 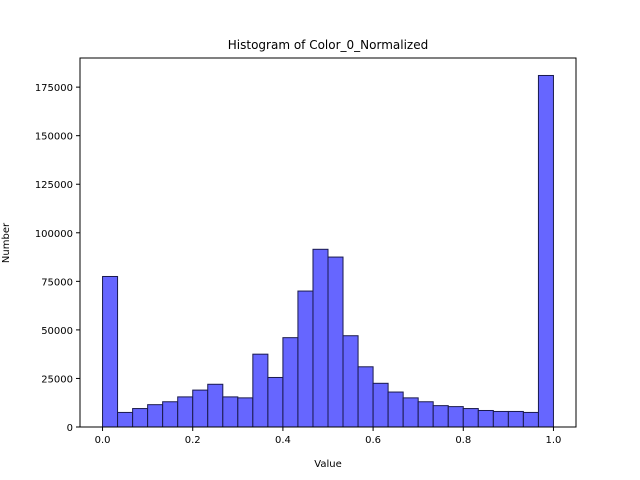 I want to click on x-axis-label: Value, so click(x=327, y=464).